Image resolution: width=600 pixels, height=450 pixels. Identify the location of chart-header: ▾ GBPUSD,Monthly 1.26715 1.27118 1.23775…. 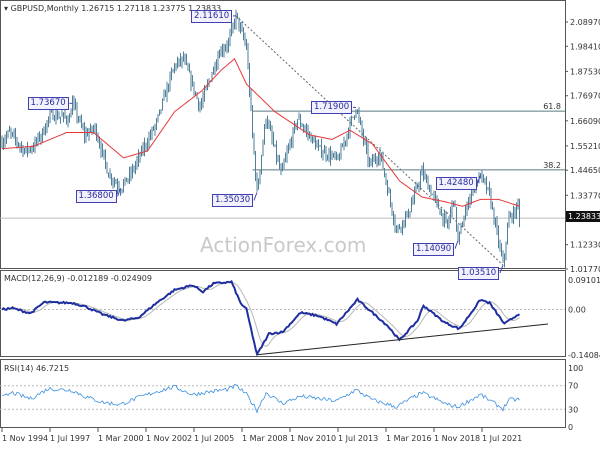
(112, 8).